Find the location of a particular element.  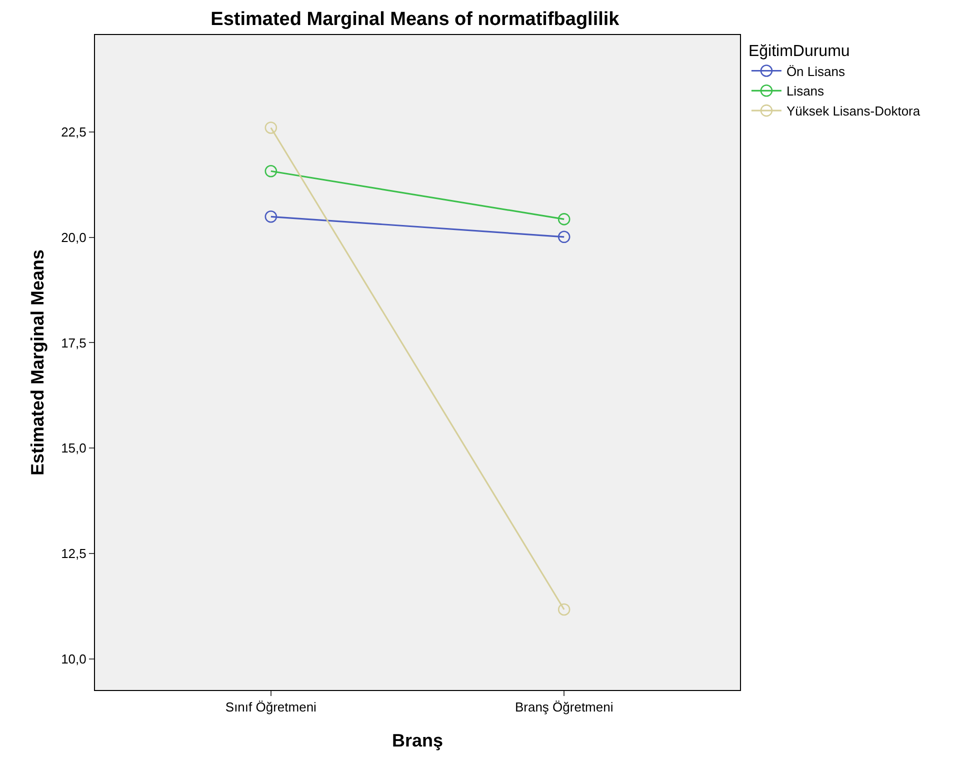

legend-title: EğitimDurumu is located at coordinates (799, 51).